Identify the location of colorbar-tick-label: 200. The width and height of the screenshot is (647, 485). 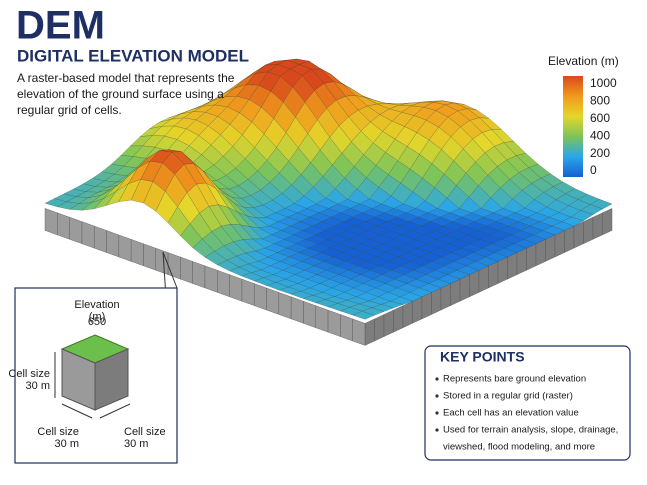
(600, 153).